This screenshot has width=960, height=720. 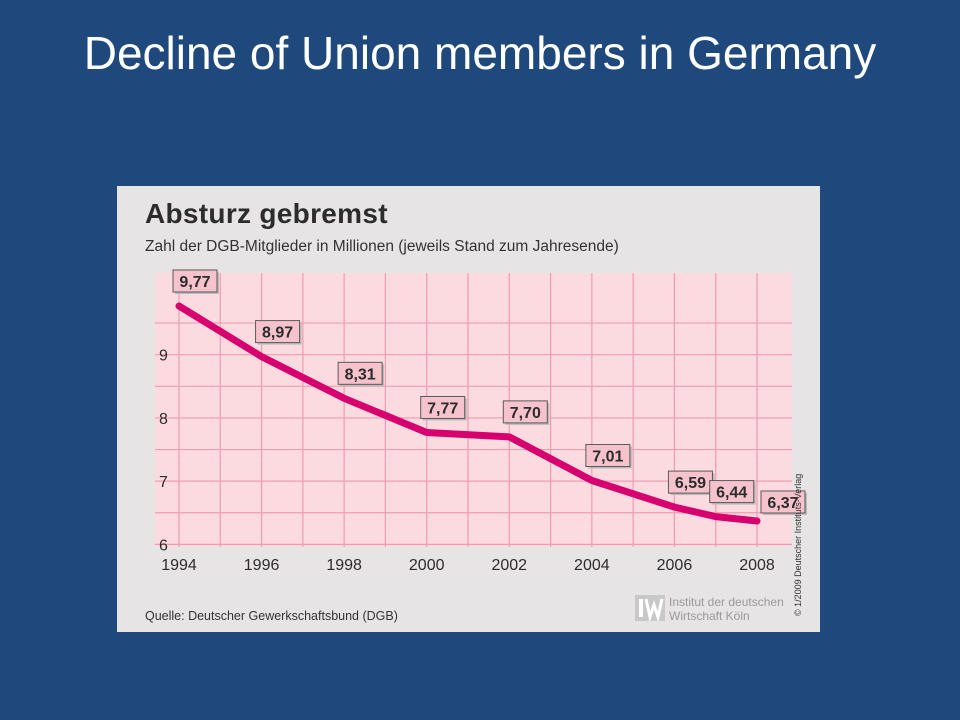 I want to click on y-axis-ticks: 6 7 8 9, so click(x=163, y=451).